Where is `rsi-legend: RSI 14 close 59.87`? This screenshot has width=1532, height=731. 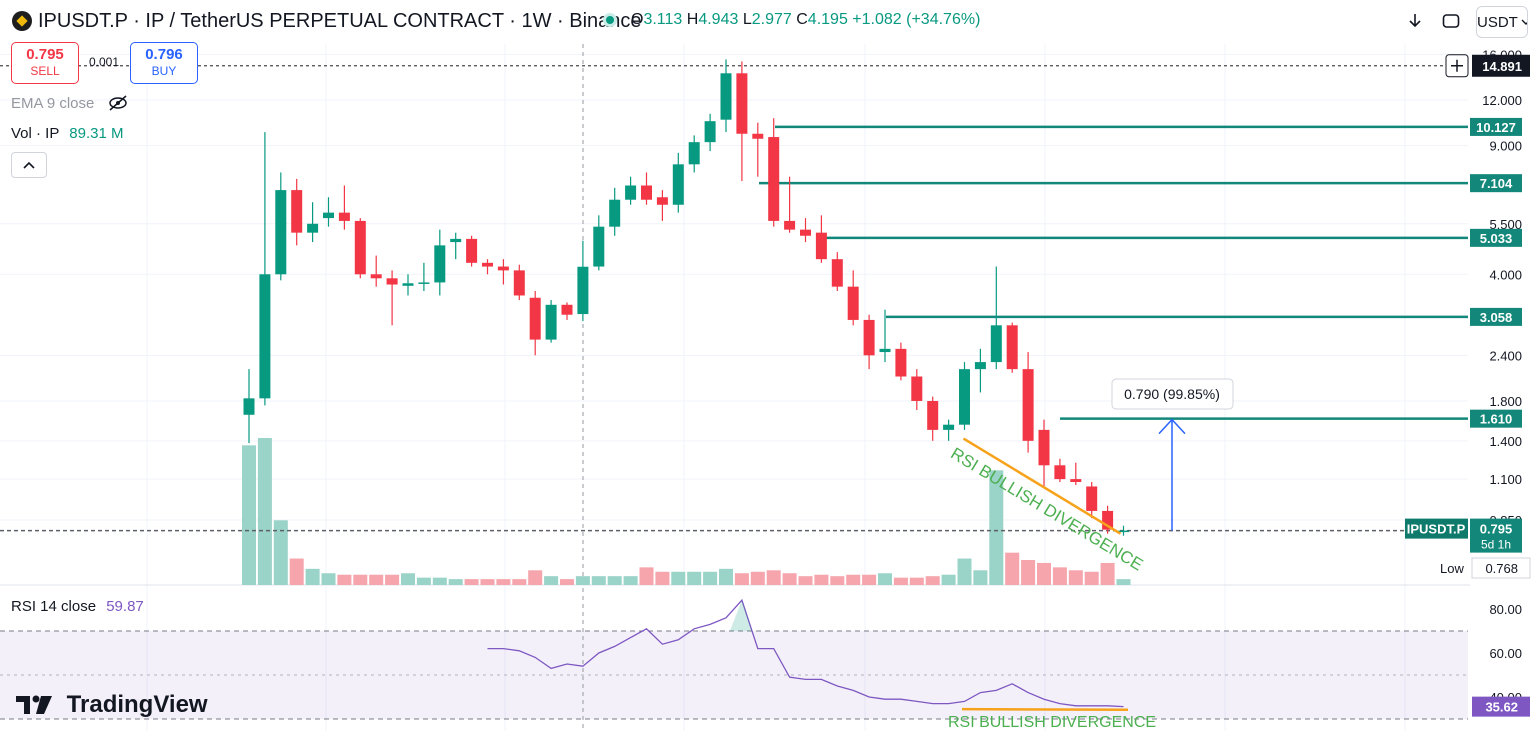 rsi-legend: RSI 14 close 59.87 is located at coordinates (77, 606).